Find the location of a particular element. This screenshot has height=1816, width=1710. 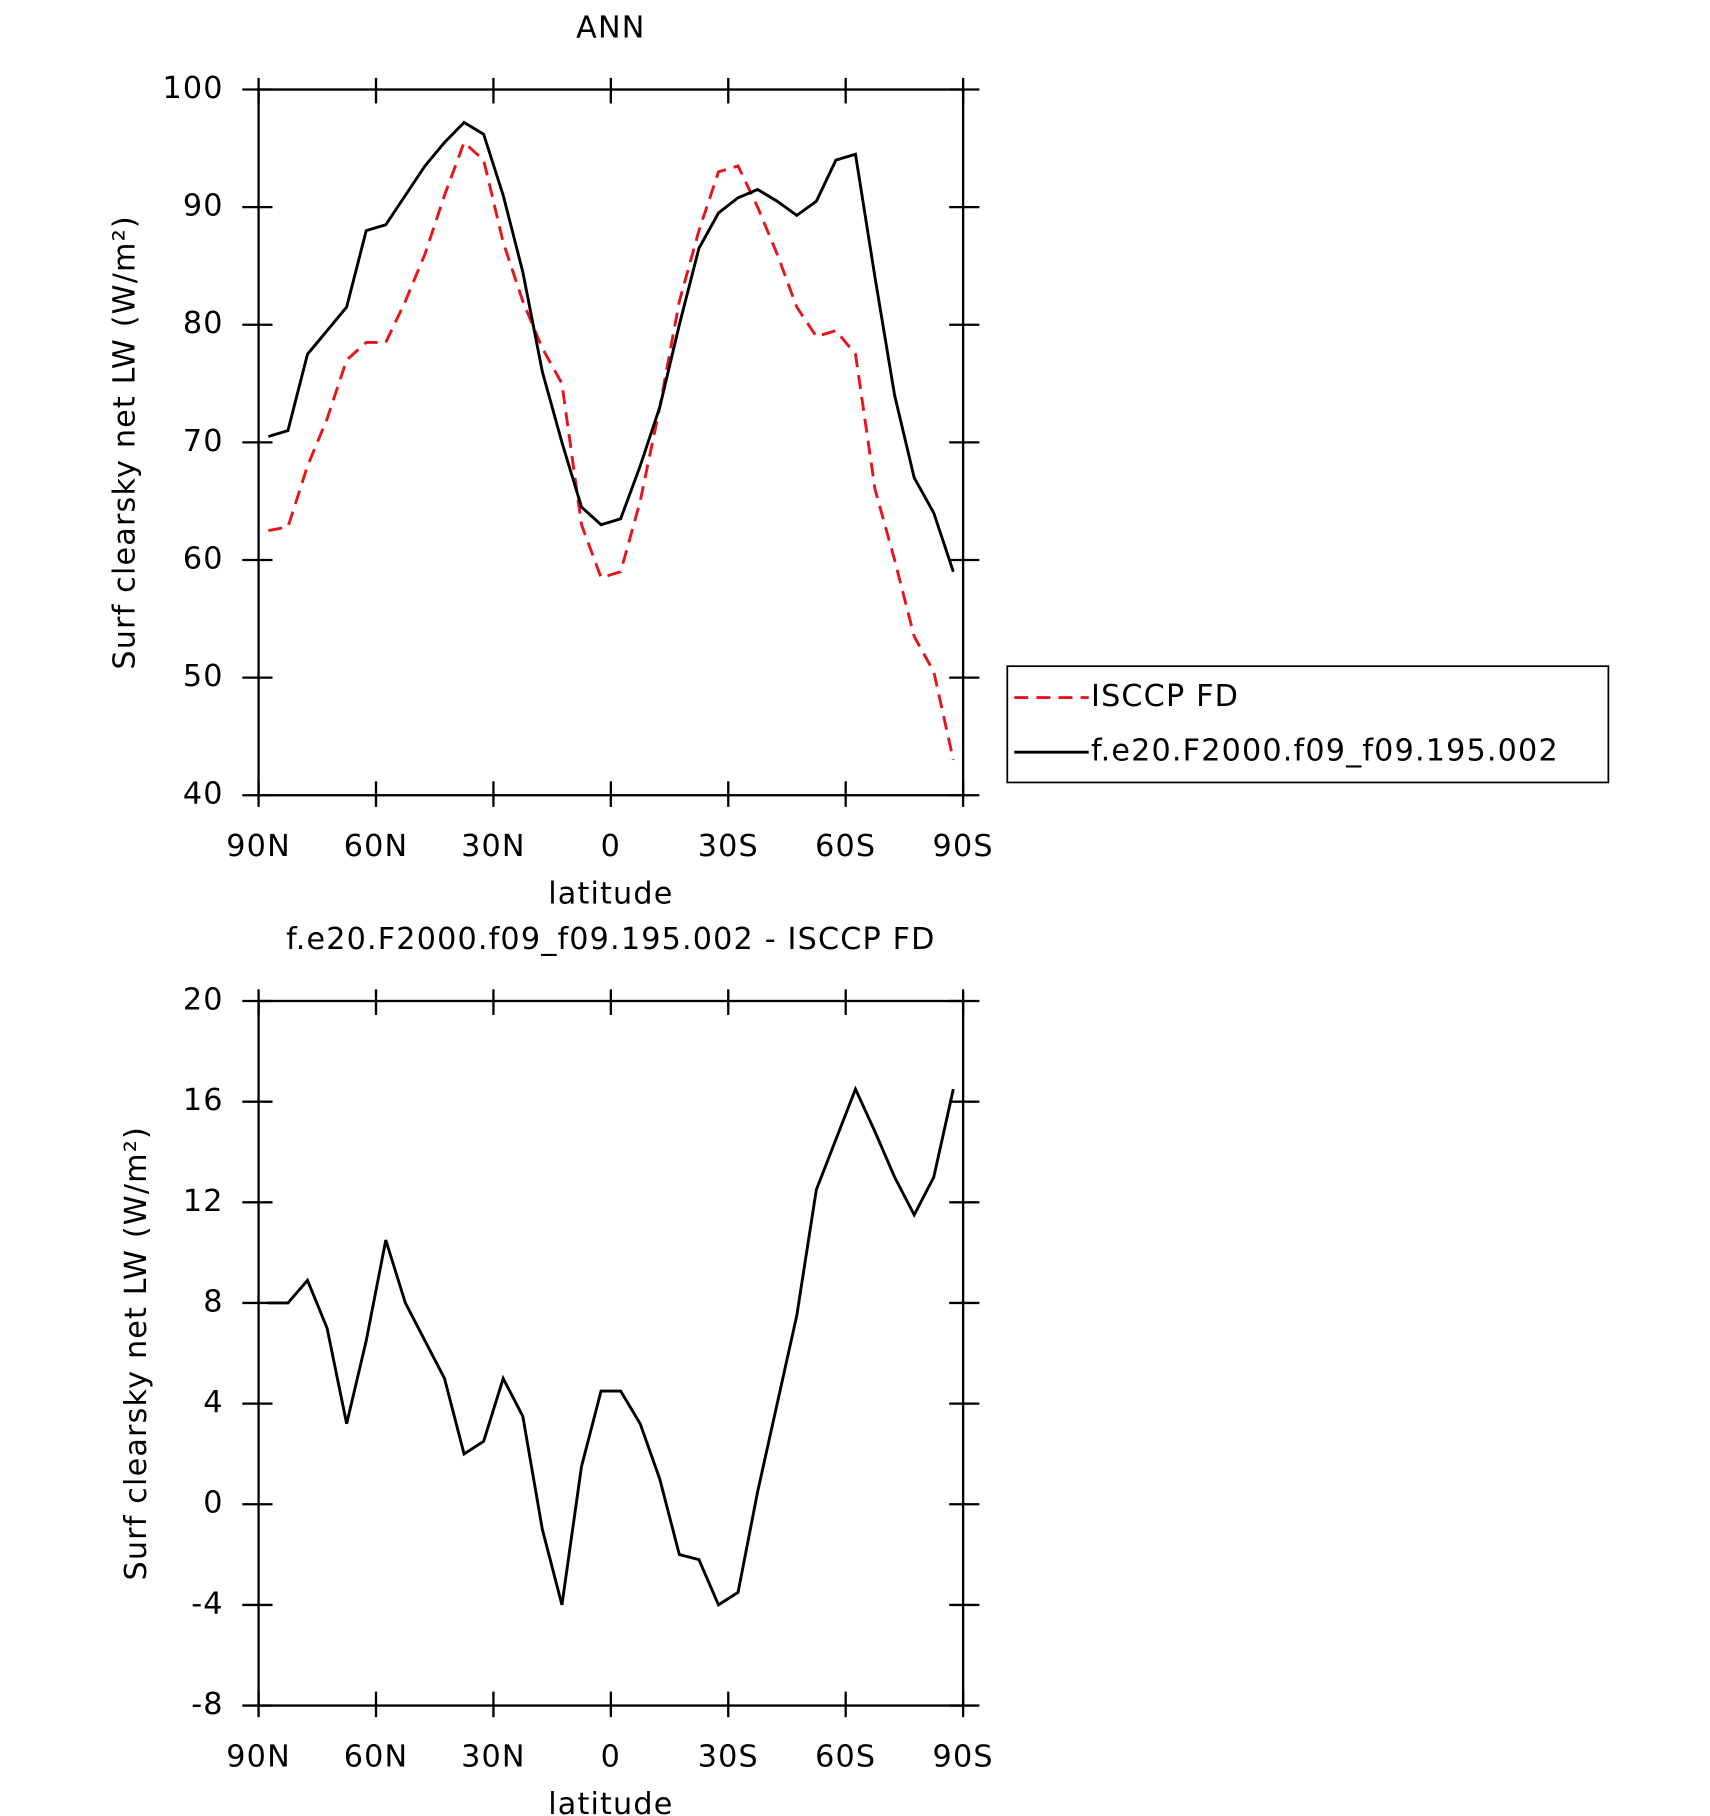

y-tick-label: 50 is located at coordinates (203, 676).